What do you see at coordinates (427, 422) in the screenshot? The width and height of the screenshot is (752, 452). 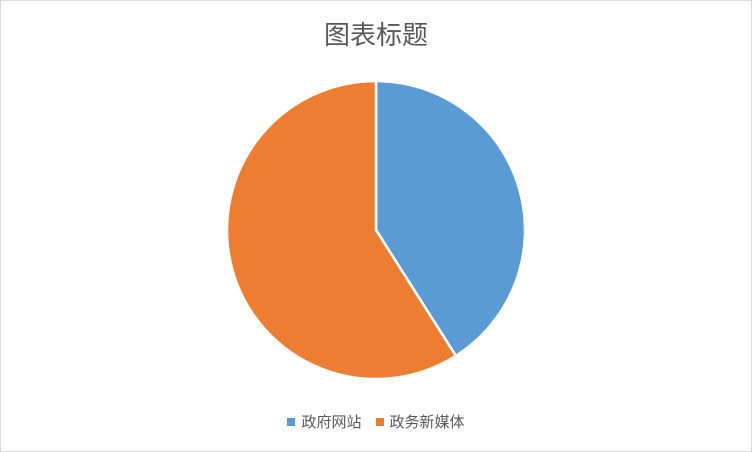 I see `legend-label: 政务新媒体` at bounding box center [427, 422].